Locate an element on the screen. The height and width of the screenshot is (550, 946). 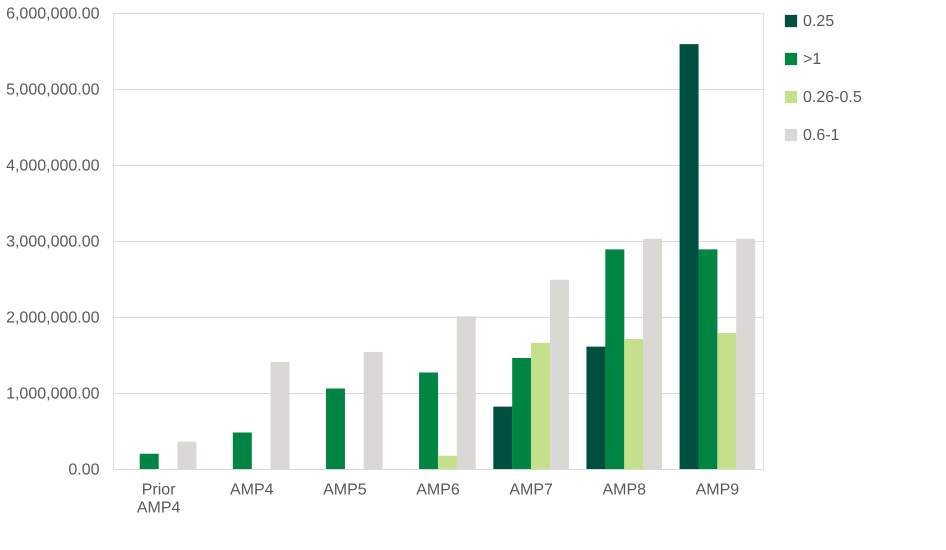
x-tick-label: AMP7 is located at coordinates (531, 490).